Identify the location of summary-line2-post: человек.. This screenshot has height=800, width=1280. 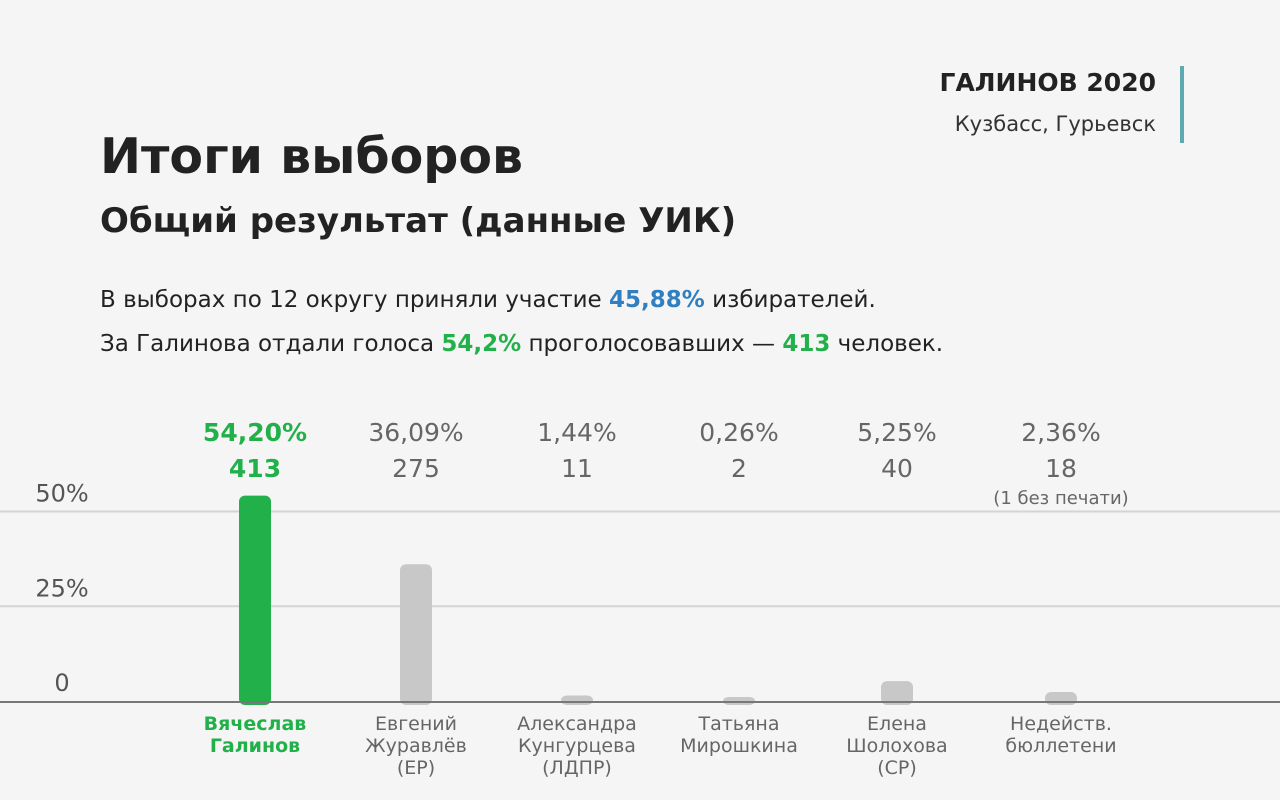
(887, 344).